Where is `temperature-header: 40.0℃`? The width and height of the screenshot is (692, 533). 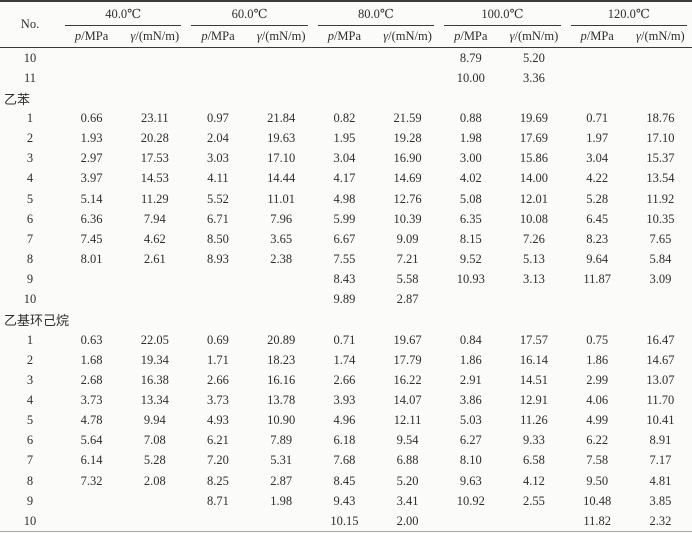 temperature-header: 40.0℃ is located at coordinates (123, 13).